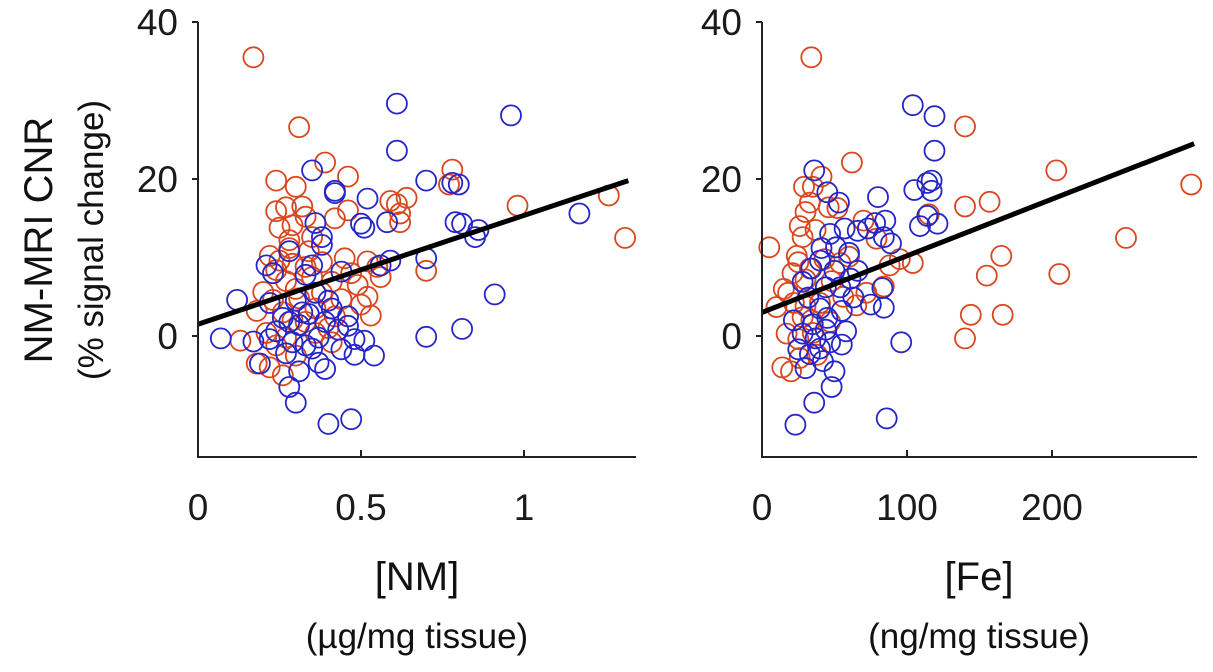  Describe the element at coordinates (979, 636) in the screenshot. I see `x-axis-units-fe: (ng/mg tissue)` at that location.